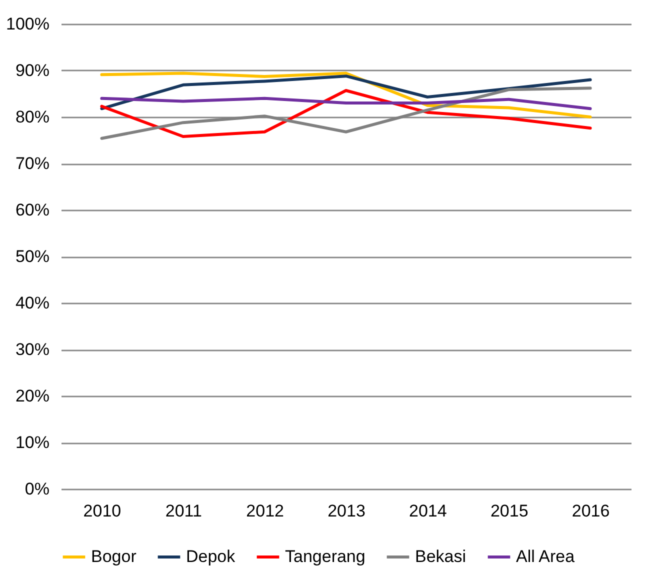  Describe the element at coordinates (32, 396) in the screenshot. I see `y-tick-label: 20%` at that location.